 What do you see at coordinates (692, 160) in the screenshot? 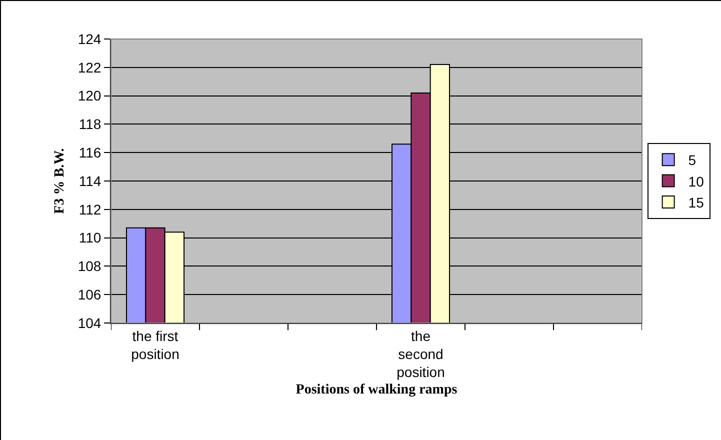
I see `legend-label: 5` at bounding box center [692, 160].